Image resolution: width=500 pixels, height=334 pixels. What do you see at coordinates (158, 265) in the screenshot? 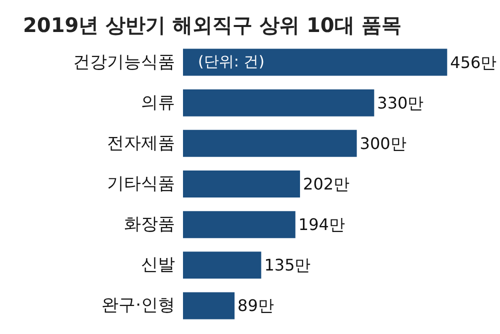
I see `y-tick-label: 신발` at bounding box center [158, 265].